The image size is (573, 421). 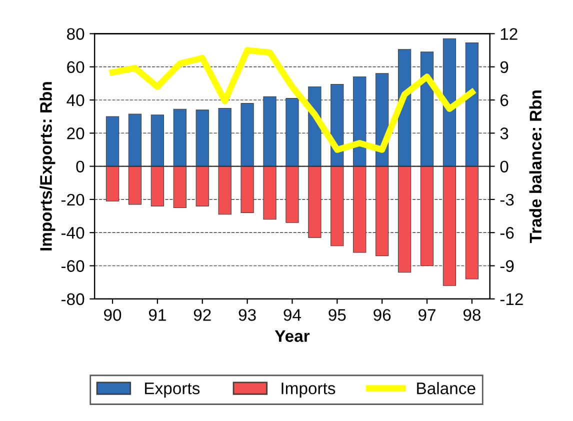 I want to click on y2-tick-label: -3, so click(x=507, y=200).